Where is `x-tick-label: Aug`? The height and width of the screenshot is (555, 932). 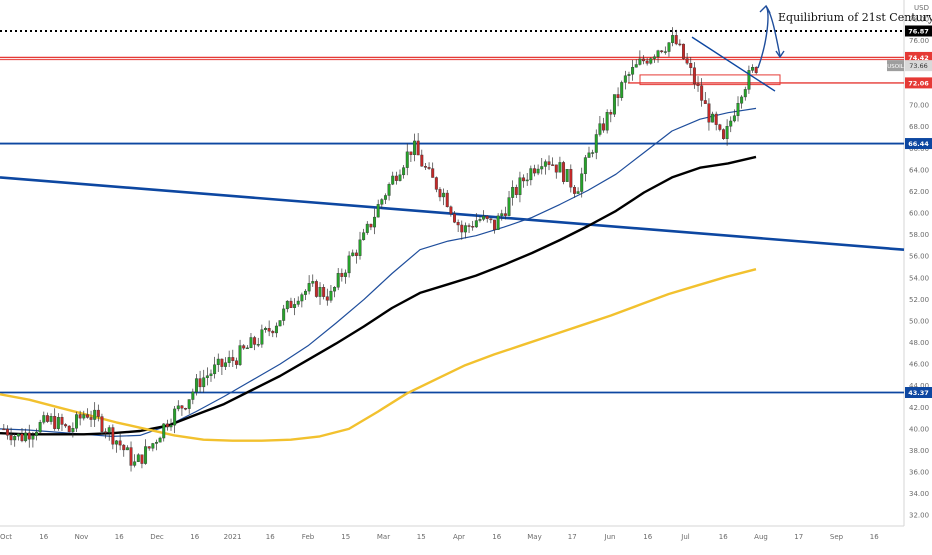 x-tick-label: Aug is located at coordinates (761, 537).